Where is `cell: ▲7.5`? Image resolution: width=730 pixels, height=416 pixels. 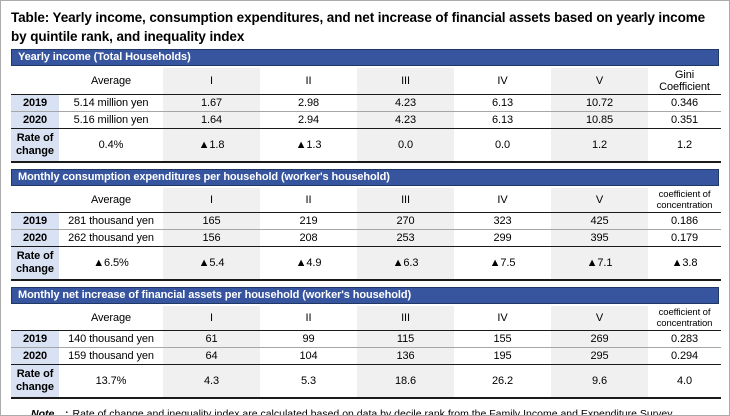 cell: ▲7.5 is located at coordinates (502, 263).